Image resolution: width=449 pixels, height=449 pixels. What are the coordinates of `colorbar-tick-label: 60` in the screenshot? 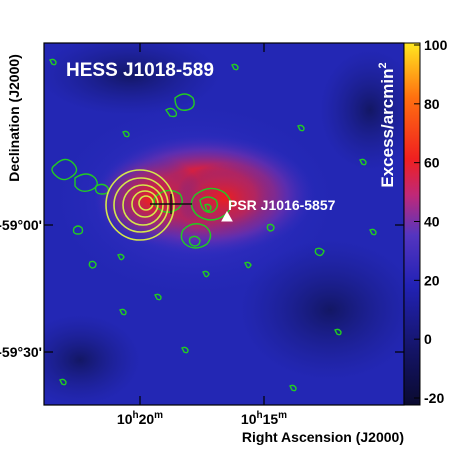 It's located at (432, 163).